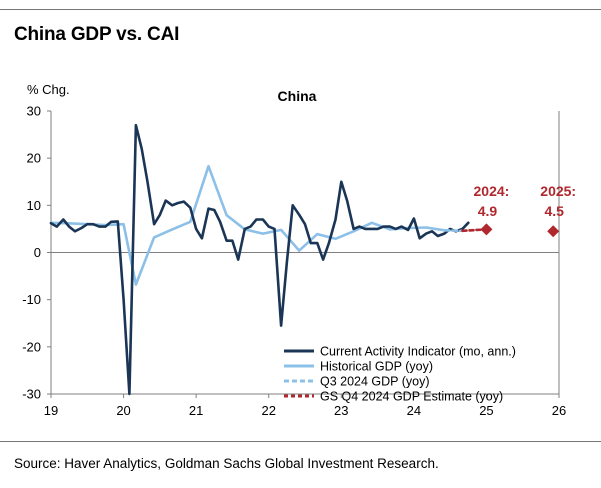 The image size is (601, 488). I want to click on page-title: China GDP vs. CAI, so click(97, 34).